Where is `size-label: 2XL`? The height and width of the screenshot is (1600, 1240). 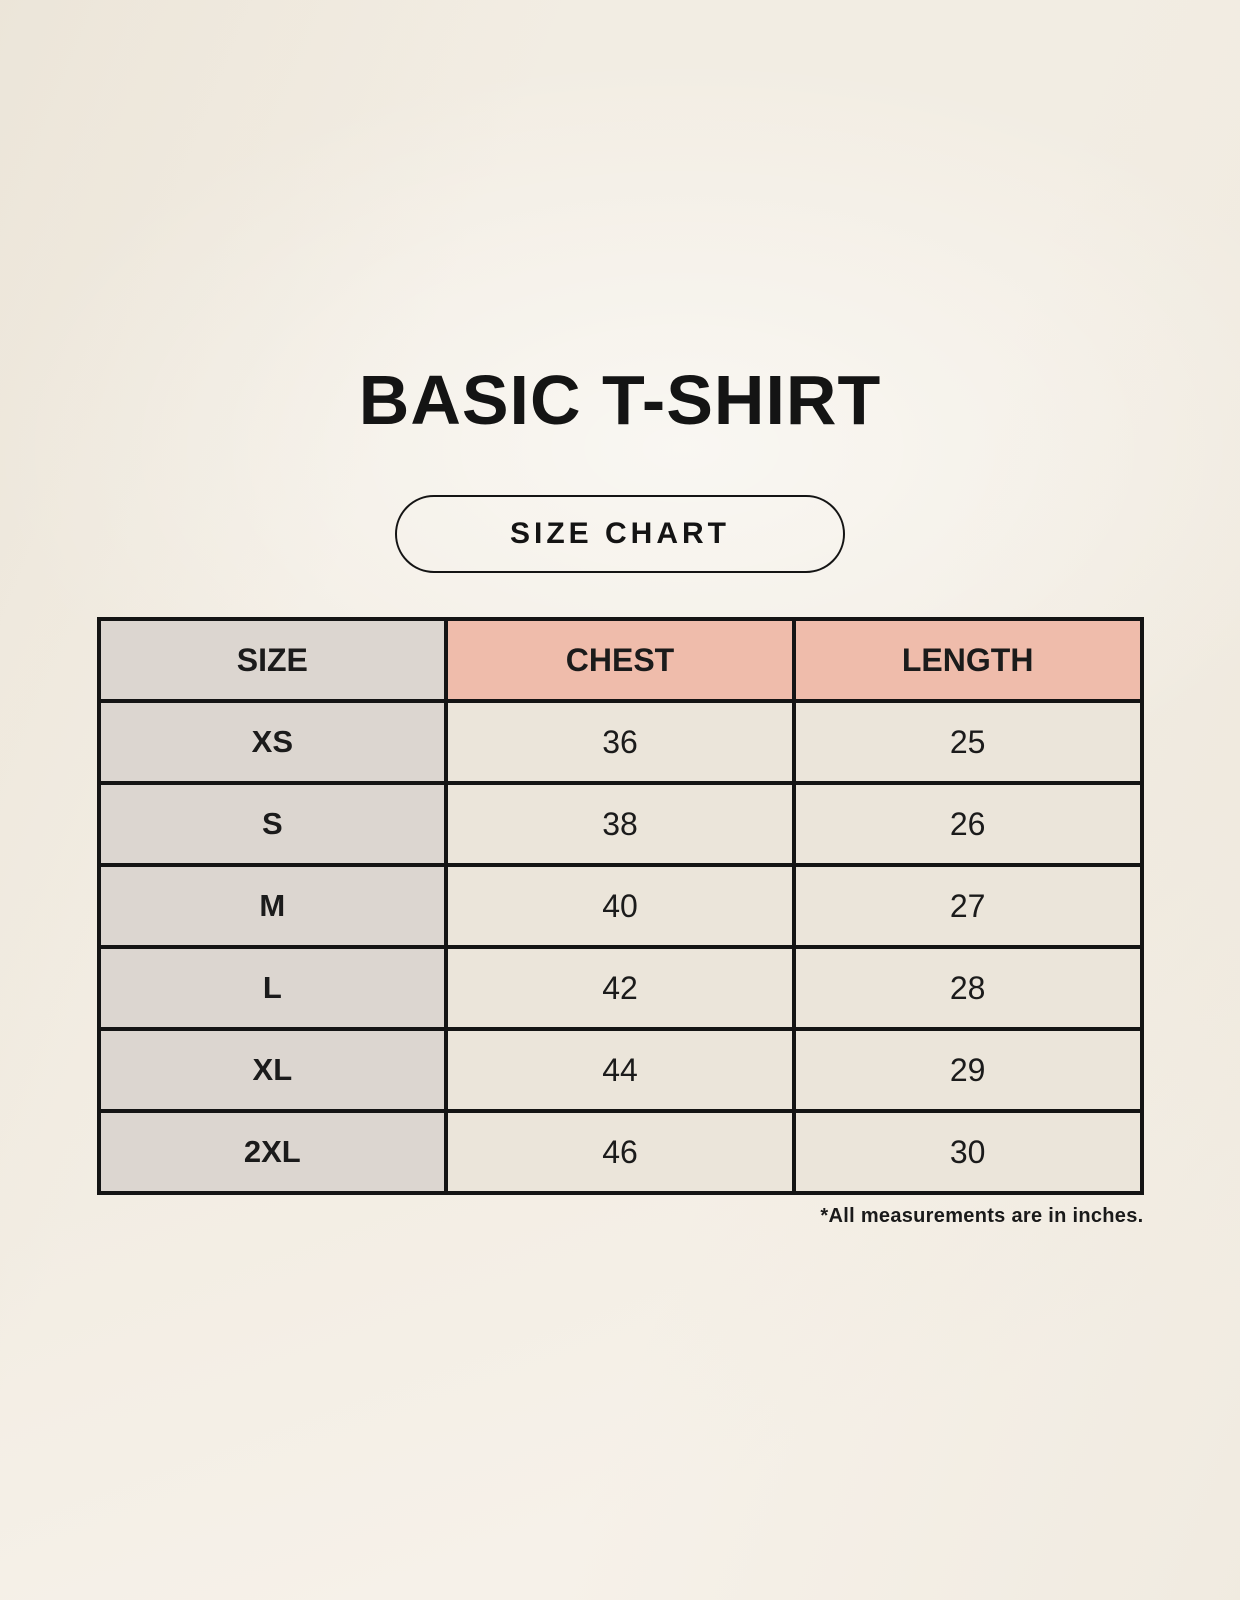
size-label: 2XL is located at coordinates (272, 1152).